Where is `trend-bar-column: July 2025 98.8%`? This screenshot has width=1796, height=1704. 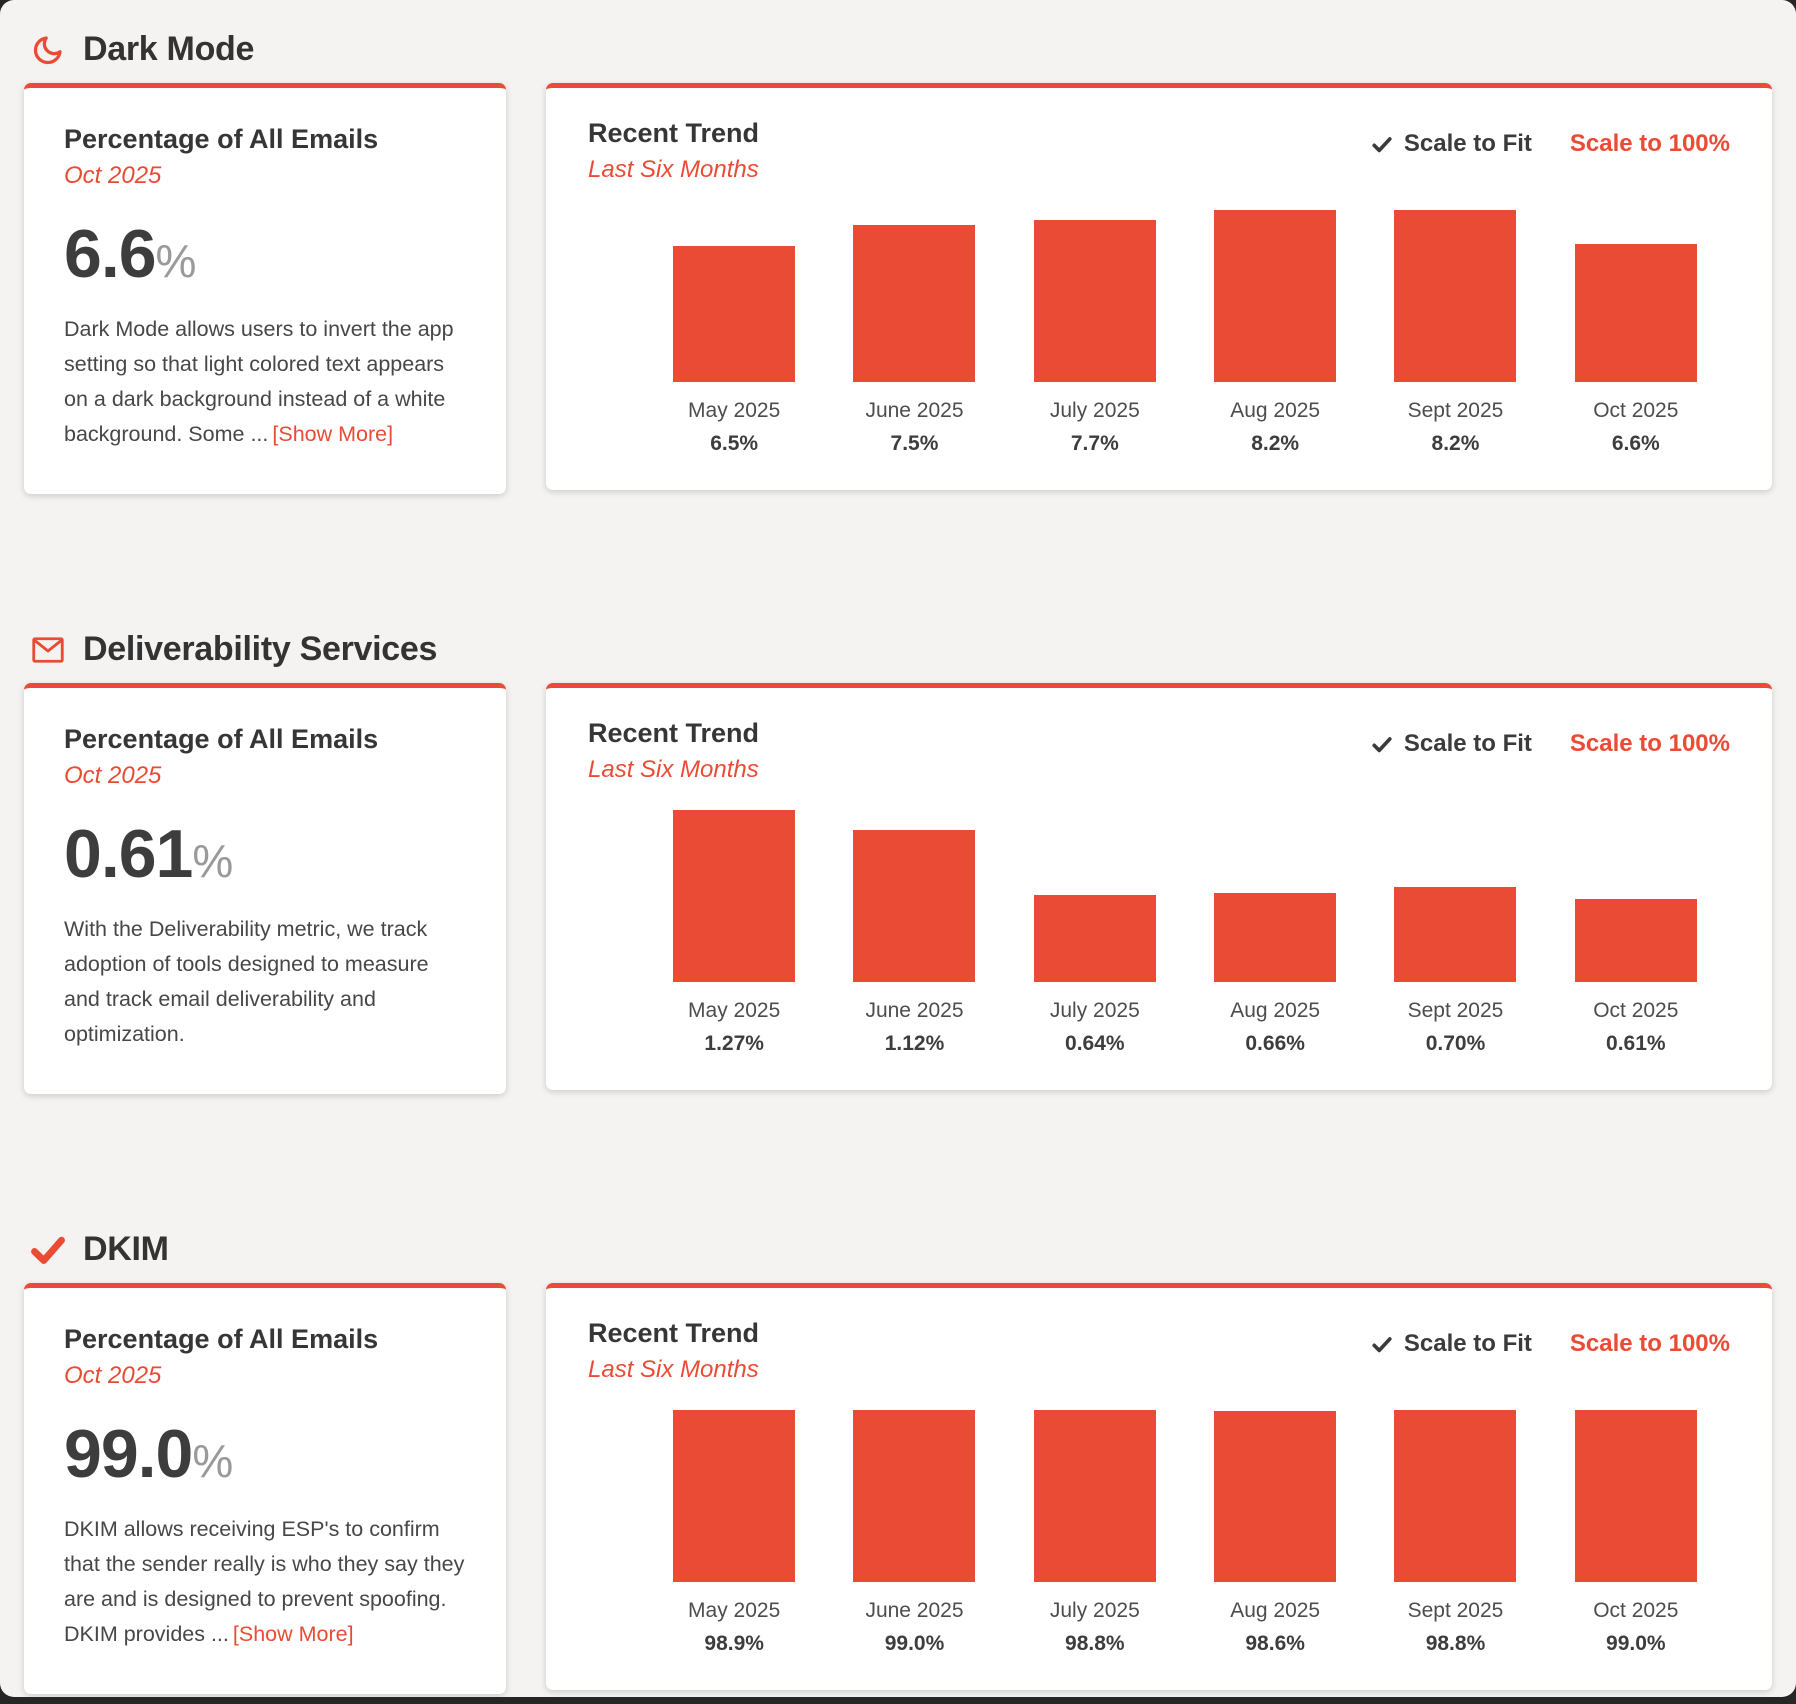 trend-bar-column: July 2025 98.8% is located at coordinates (1095, 1533).